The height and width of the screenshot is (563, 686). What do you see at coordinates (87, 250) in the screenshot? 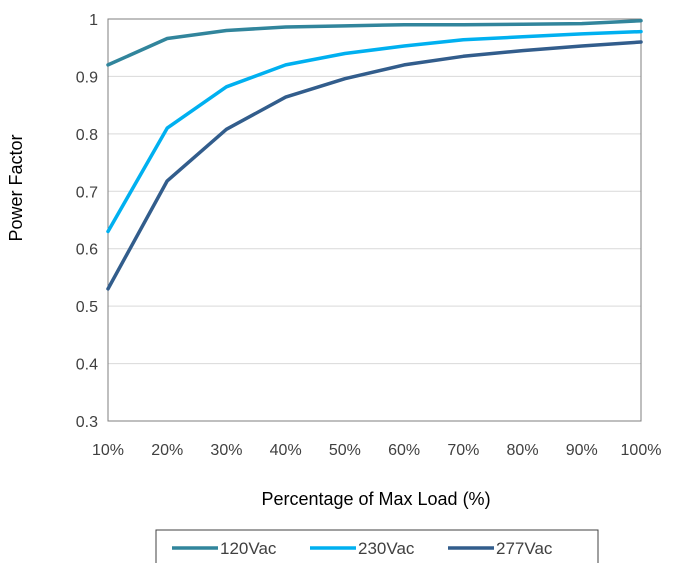
I see `y-tick-label: 0.6` at bounding box center [87, 250].